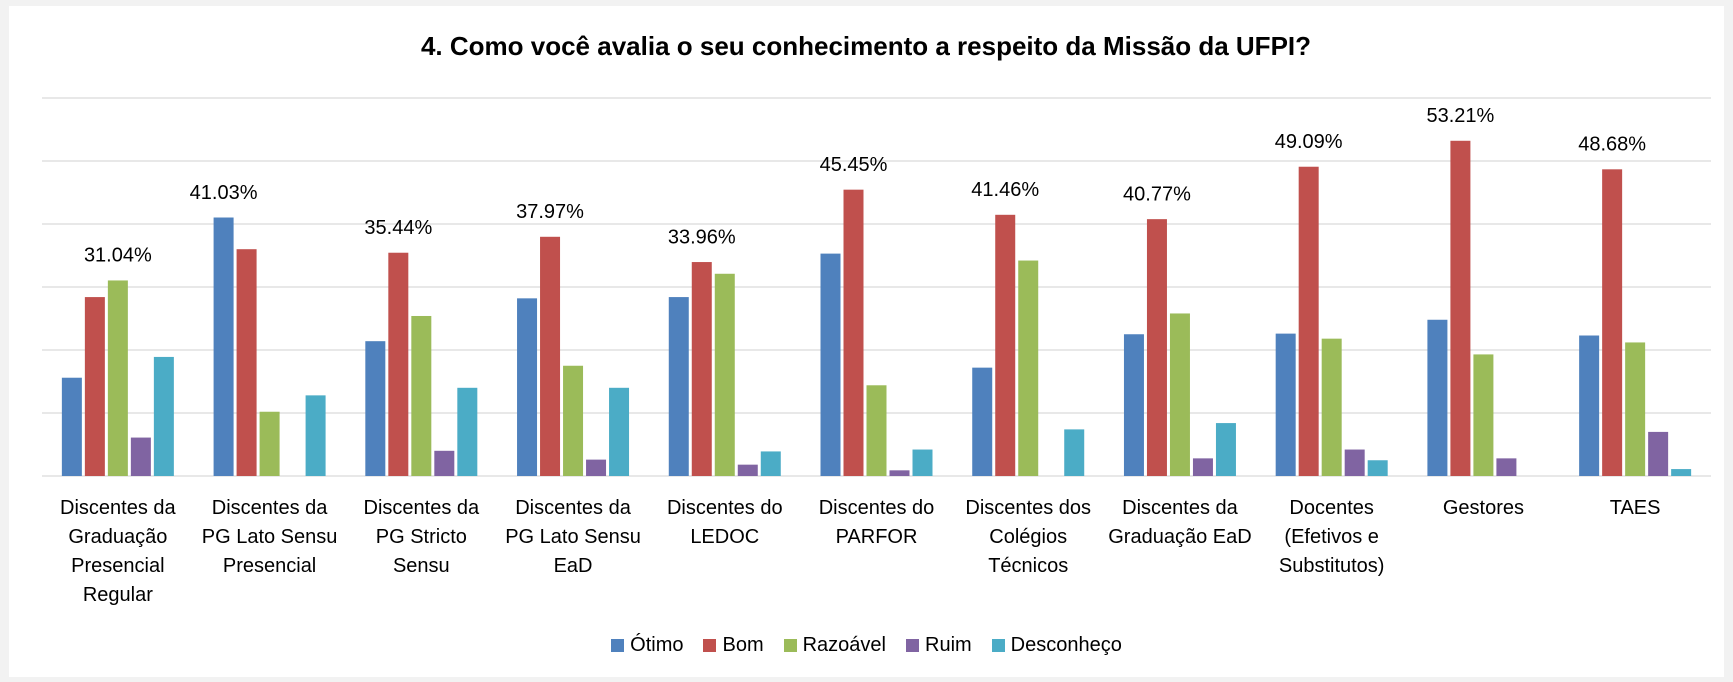  Describe the element at coordinates (1066, 645) in the screenshot. I see `legend-label: Desconheço` at that location.